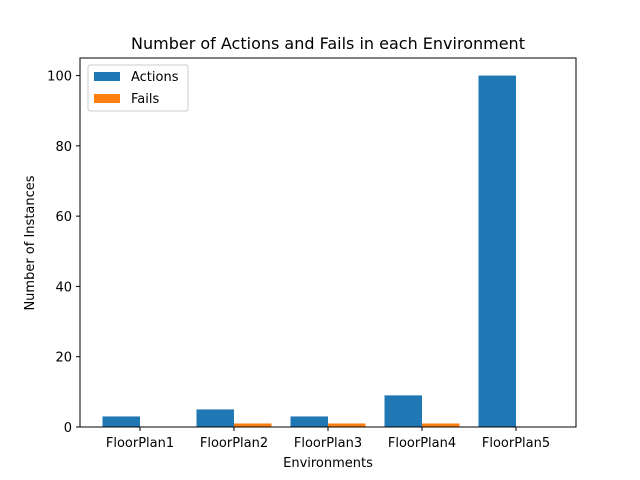  What do you see at coordinates (328, 443) in the screenshot?
I see `x-tick-label: FloorPlan3` at bounding box center [328, 443].